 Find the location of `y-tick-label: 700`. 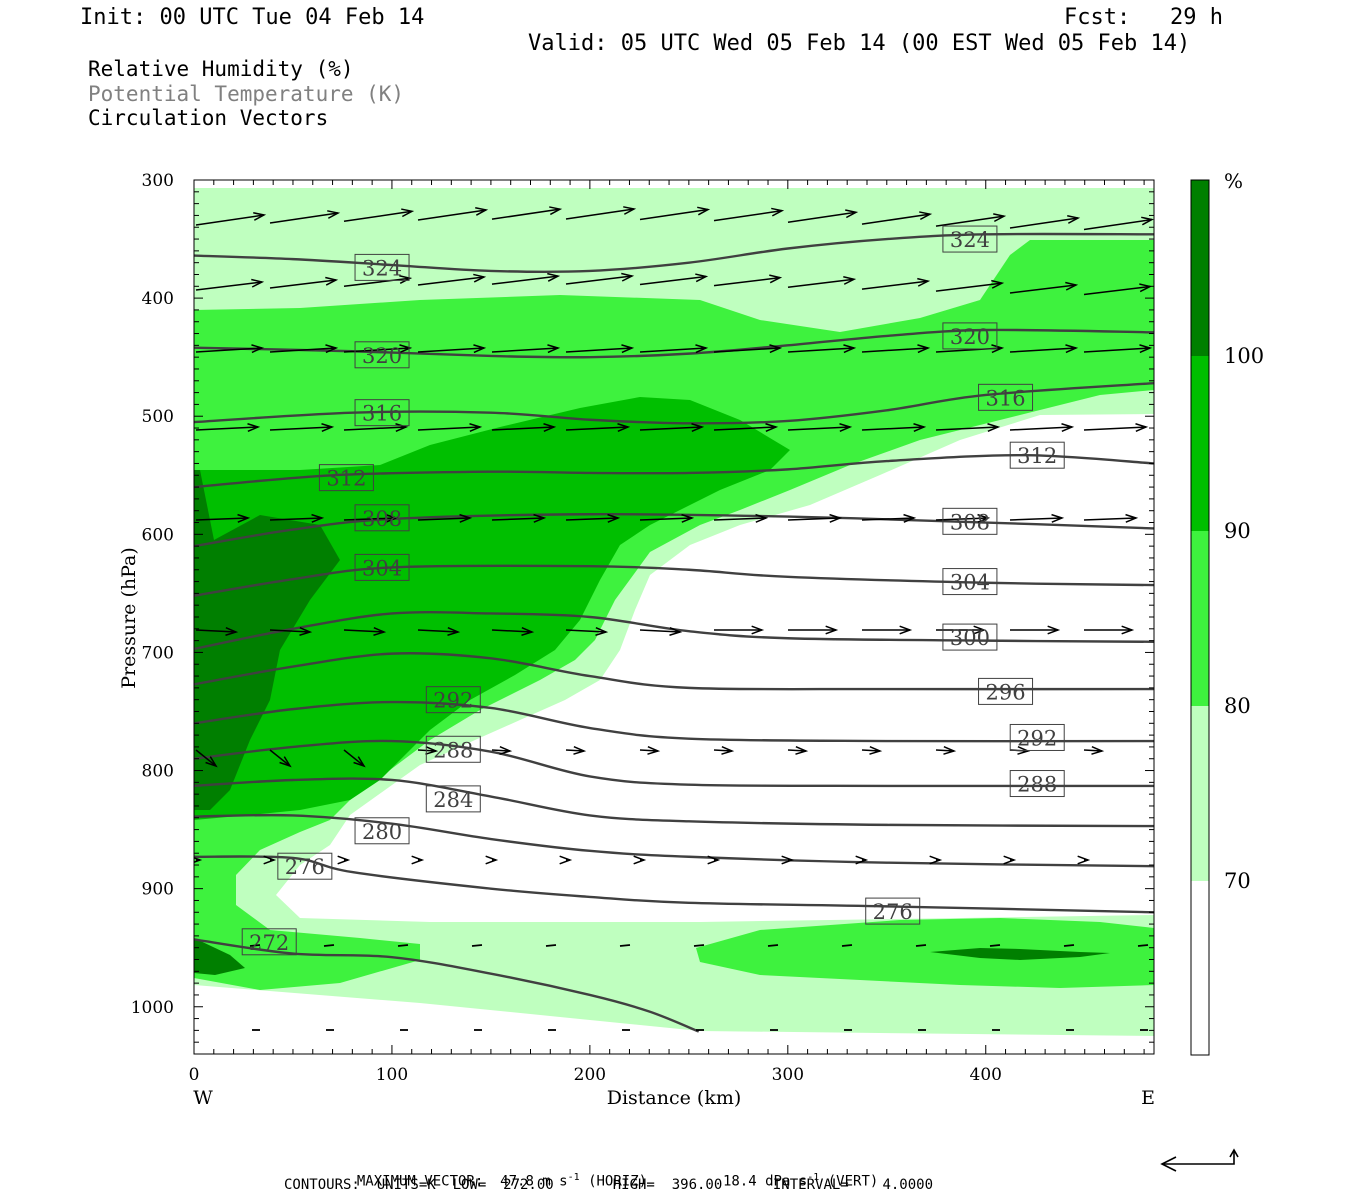

y-tick-label: 700 is located at coordinates (158, 653).